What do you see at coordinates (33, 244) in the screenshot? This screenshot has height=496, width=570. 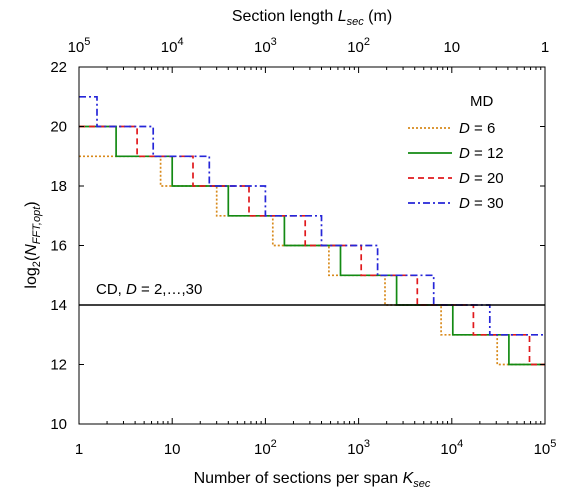 I see `y-axis-label: log2(NFFT,opt)` at bounding box center [33, 244].